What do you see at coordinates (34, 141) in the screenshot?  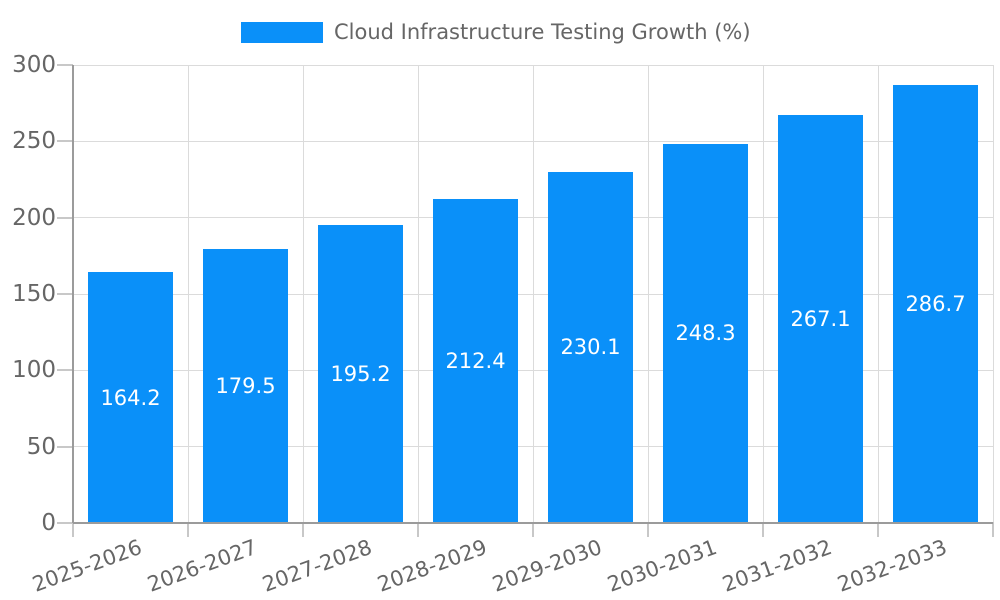 I see `y-tick-label: 250` at bounding box center [34, 141].